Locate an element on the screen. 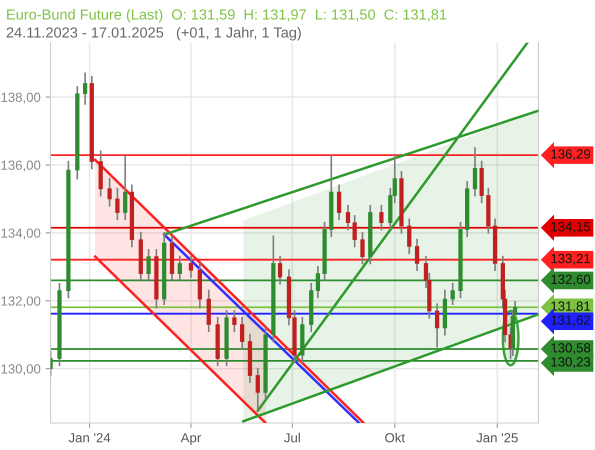 Image resolution: width=595 pixels, height=450 pixels. y-tick-label: 132,00 is located at coordinates (21, 302).